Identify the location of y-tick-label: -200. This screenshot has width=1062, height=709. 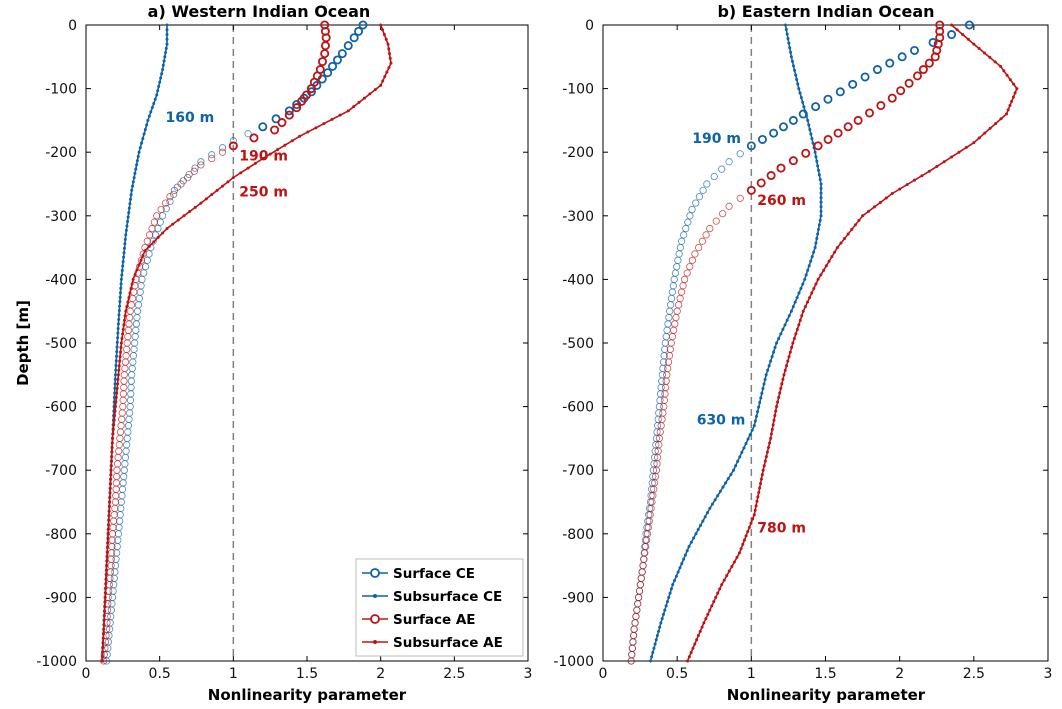
(61, 153).